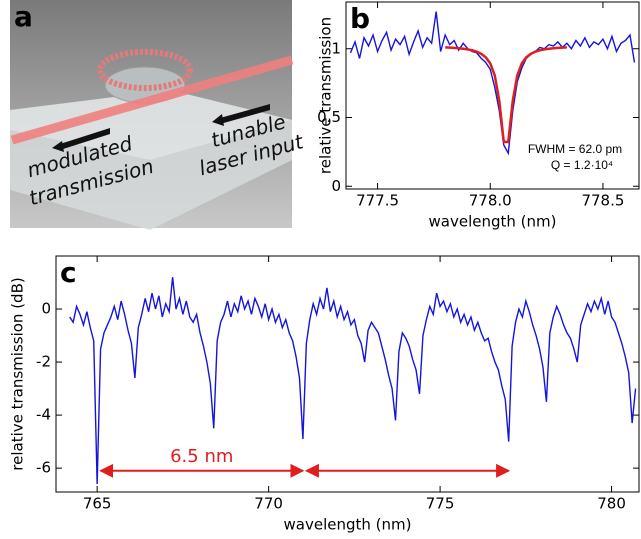 This screenshot has width=641, height=539. What do you see at coordinates (245, 114) in the screenshot?
I see `arrow-in` at bounding box center [245, 114].